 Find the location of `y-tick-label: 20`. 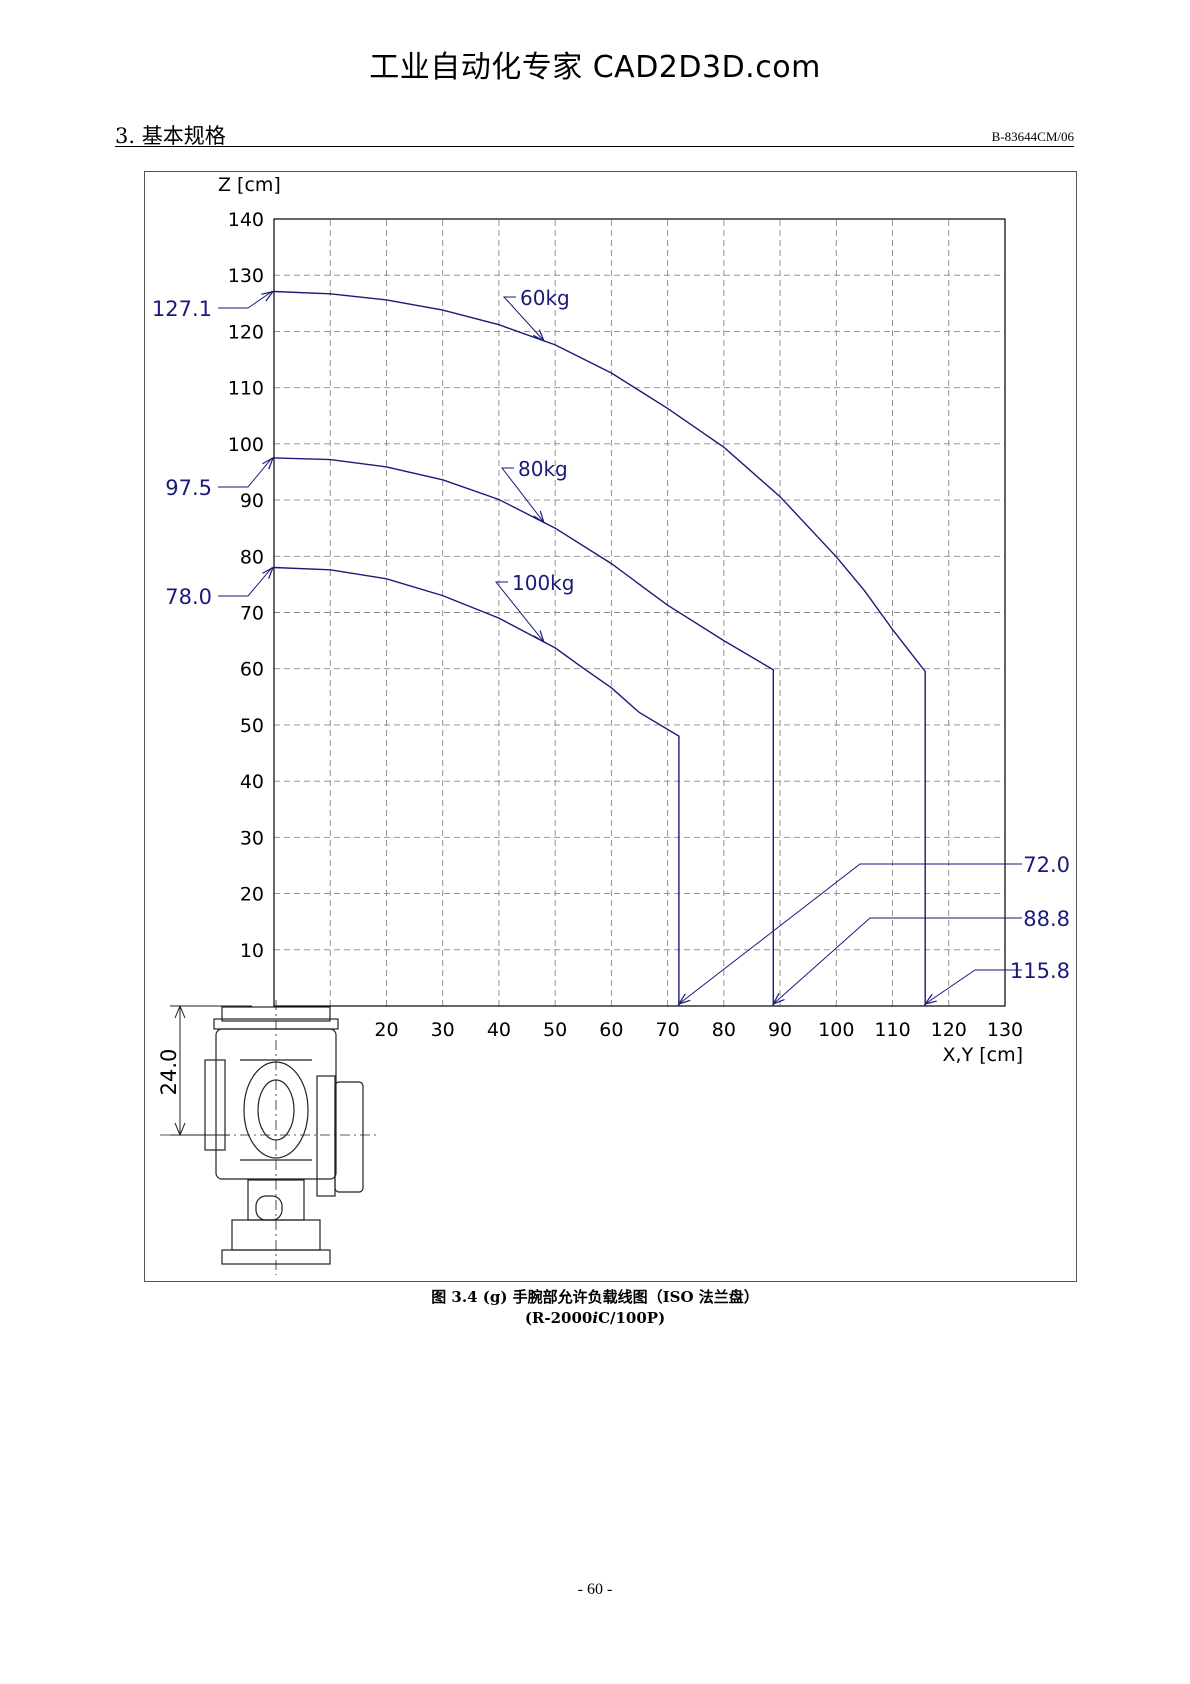

y-tick-label: 20 is located at coordinates (252, 895).